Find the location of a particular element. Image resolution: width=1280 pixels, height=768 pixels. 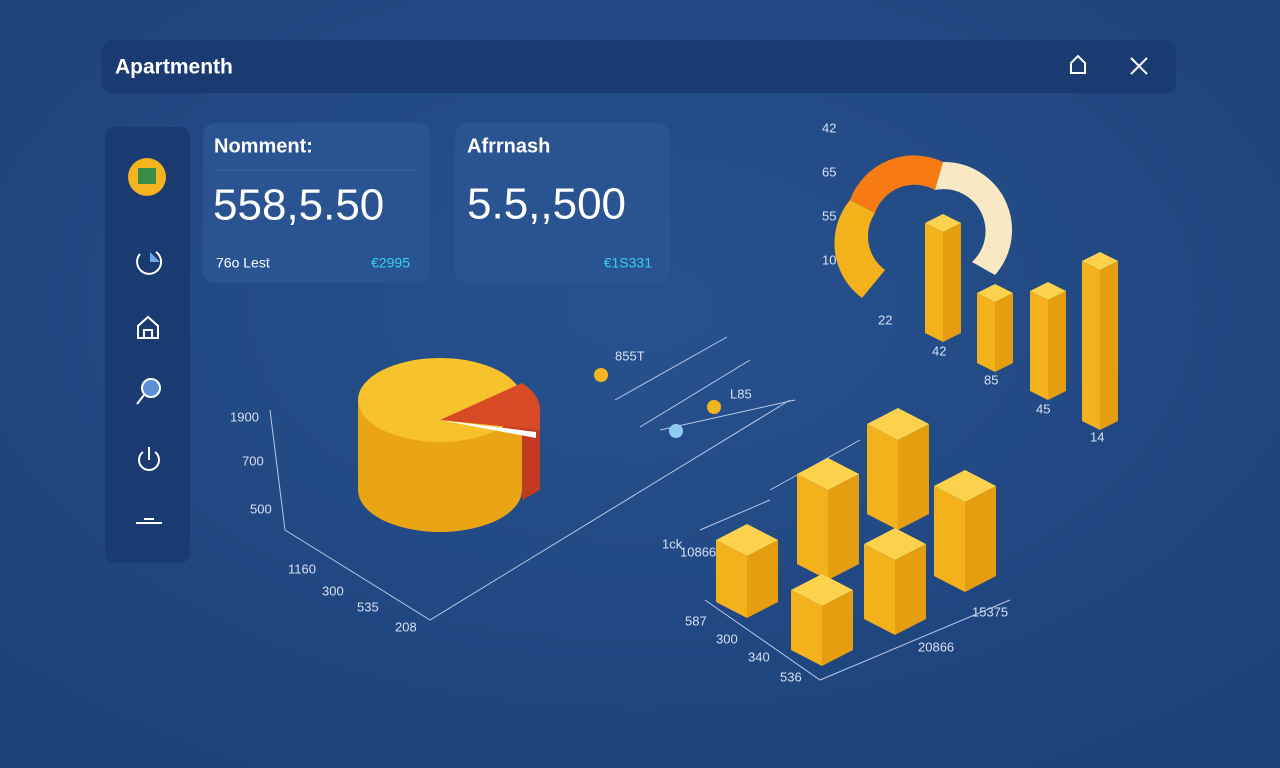

bar-label: 45 is located at coordinates (1043, 408).